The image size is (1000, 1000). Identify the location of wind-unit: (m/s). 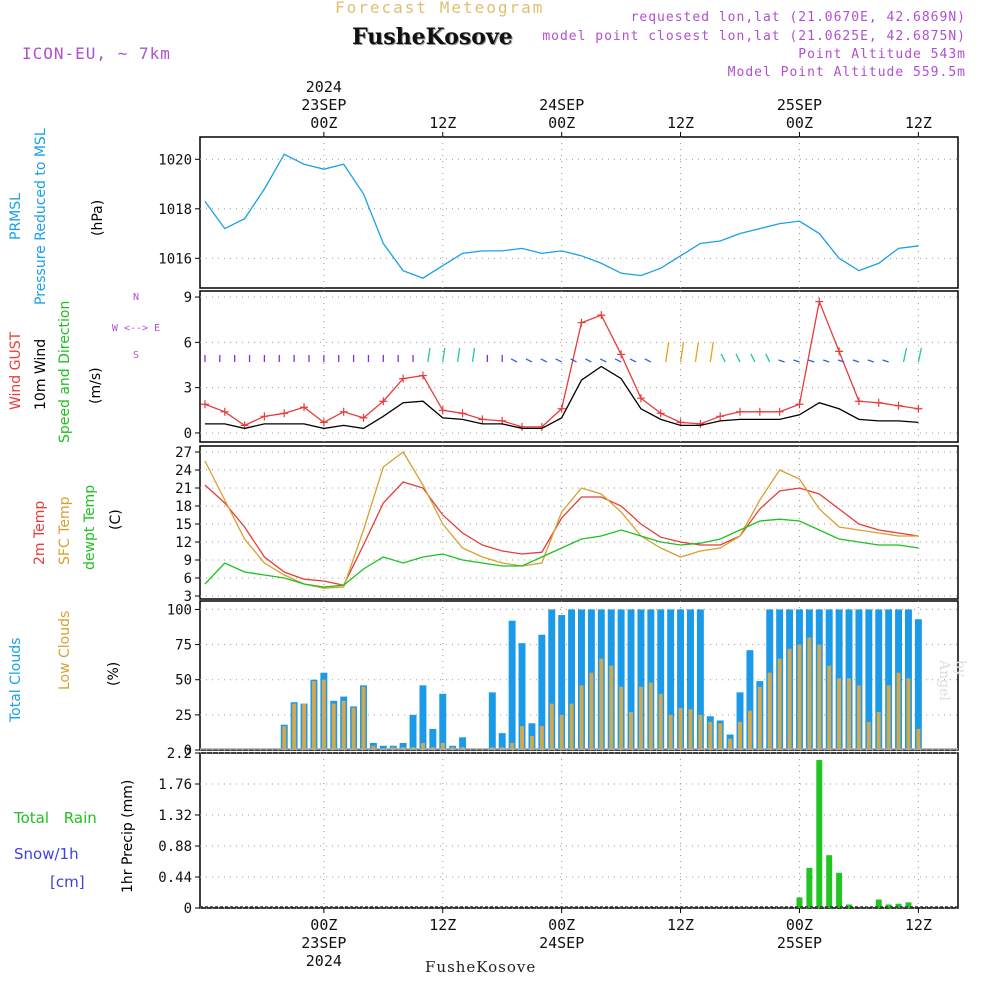
(96, 385).